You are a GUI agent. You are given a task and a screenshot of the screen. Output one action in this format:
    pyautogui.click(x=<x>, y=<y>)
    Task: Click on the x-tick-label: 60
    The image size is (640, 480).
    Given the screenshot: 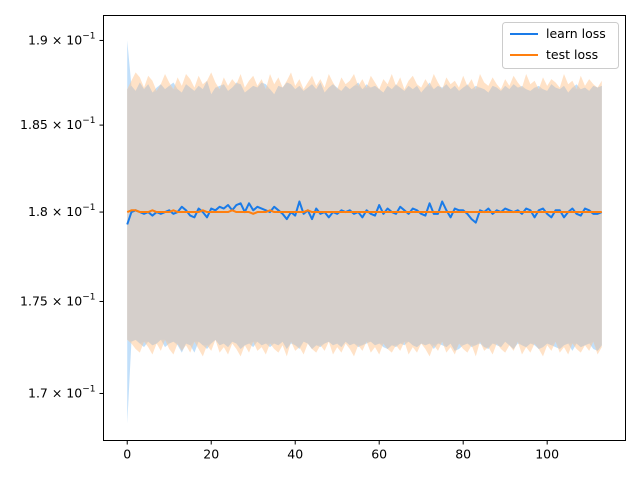 What is the action you would take?
    pyautogui.click(x=379, y=454)
    